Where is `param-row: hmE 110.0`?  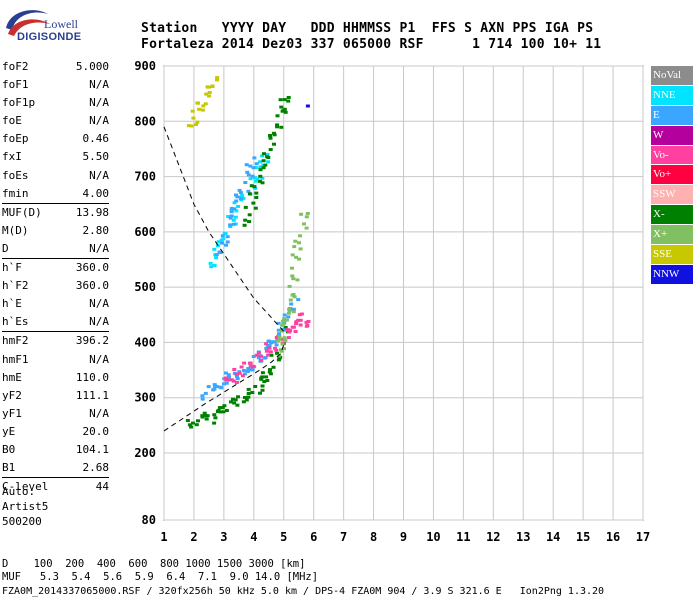
param-row: hmE 110.0 is located at coordinates (55, 378).